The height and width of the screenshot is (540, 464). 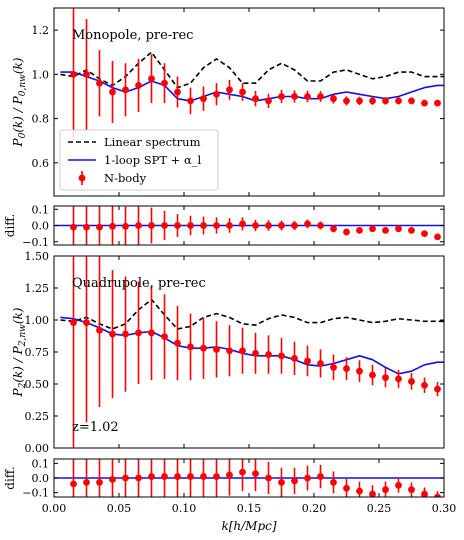 What do you see at coordinates (23, 85) in the screenshot?
I see `y-label-part: 0,nw` at bounding box center [23, 85].